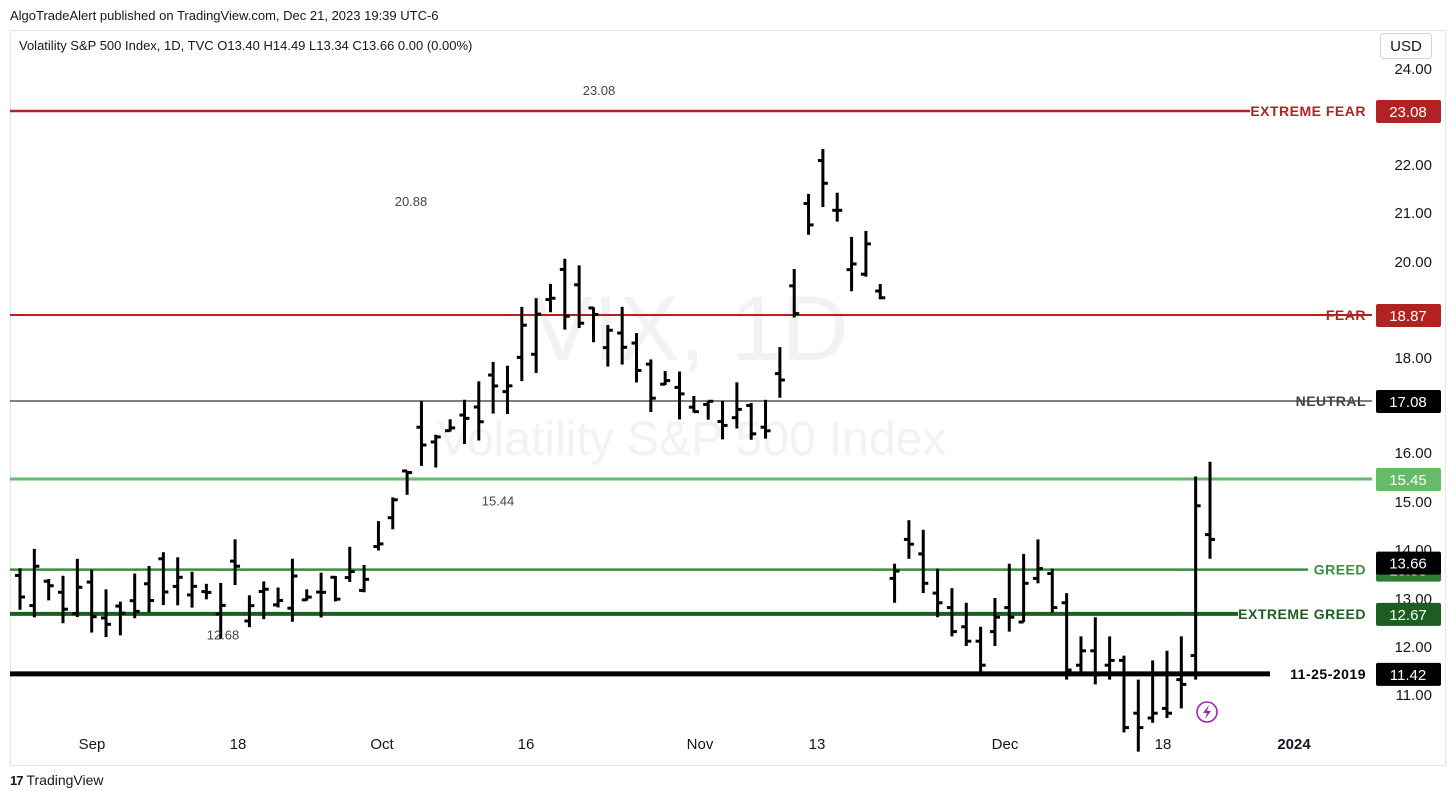  What do you see at coordinates (1346, 315) in the screenshot?
I see `level-label-1: FEAR` at bounding box center [1346, 315].